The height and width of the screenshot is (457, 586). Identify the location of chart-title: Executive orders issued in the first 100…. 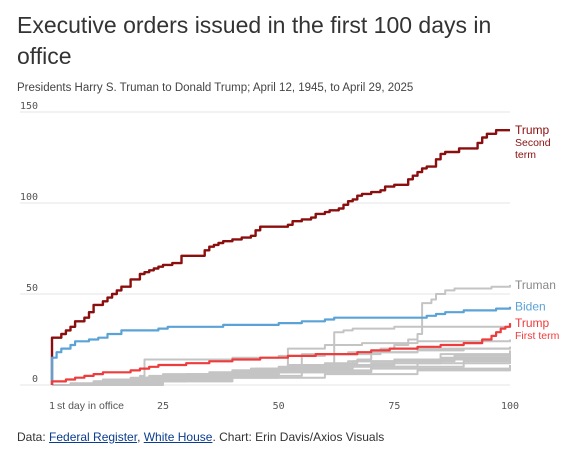
(254, 40).